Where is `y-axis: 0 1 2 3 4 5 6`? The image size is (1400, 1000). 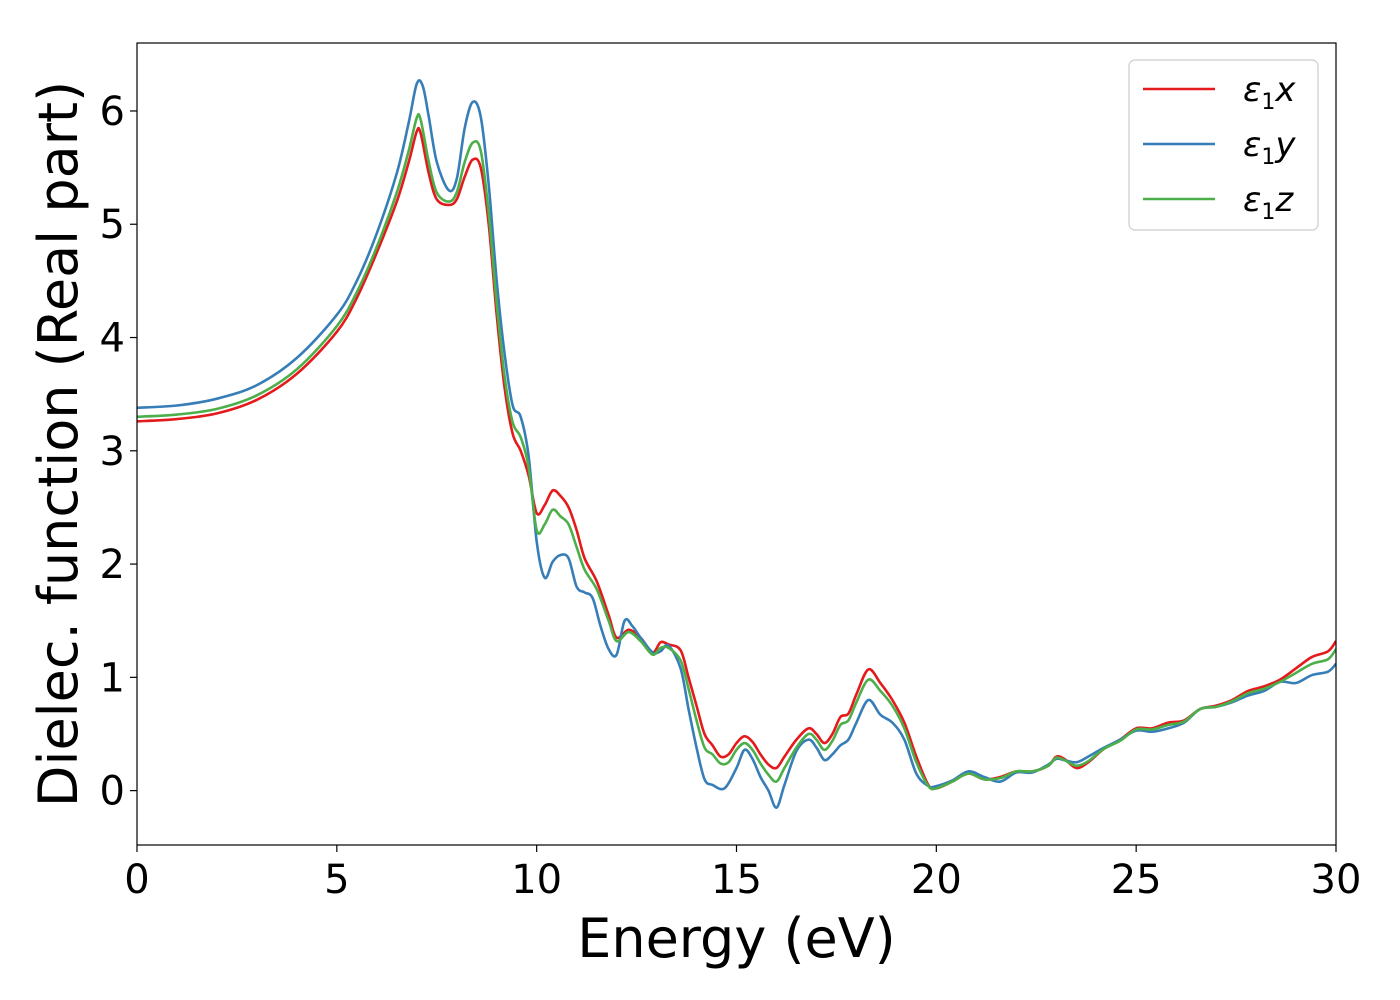
y-axis: 0 1 2 3 4 5 6 is located at coordinates (118, 452).